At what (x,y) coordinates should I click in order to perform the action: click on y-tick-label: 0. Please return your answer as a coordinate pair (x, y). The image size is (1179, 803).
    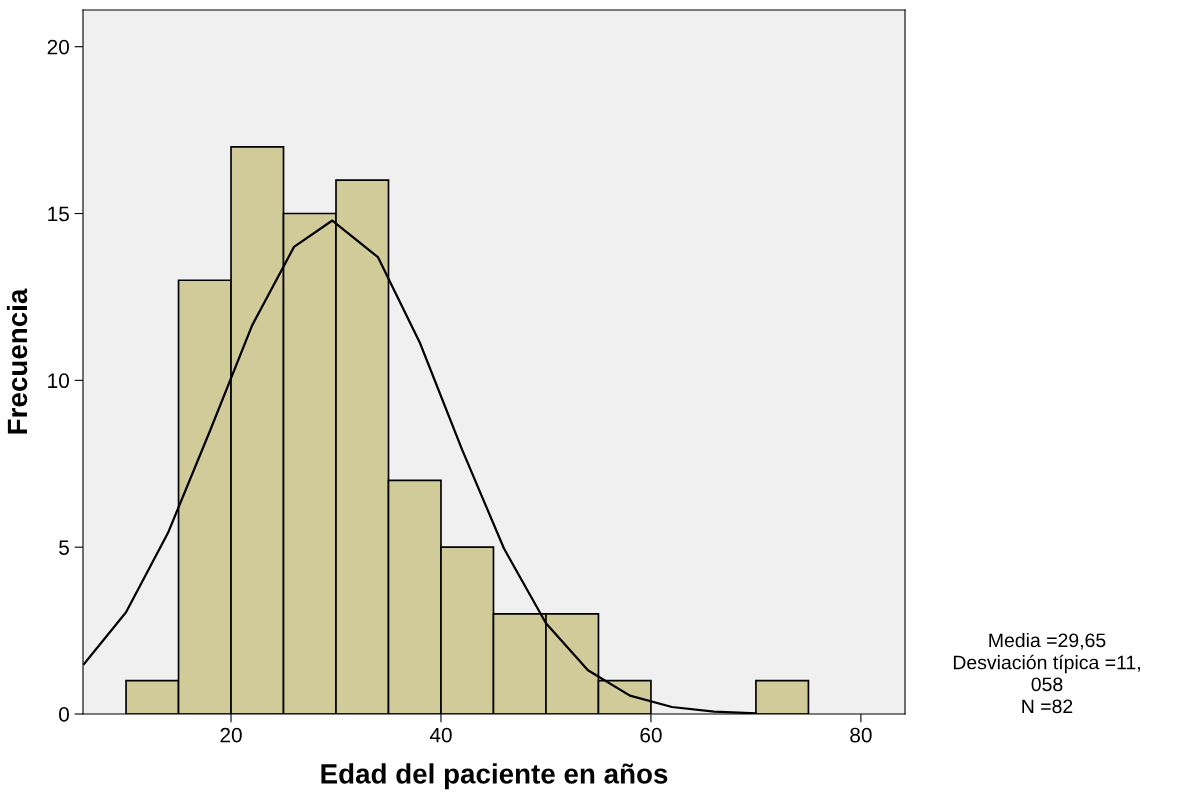
    Looking at the image, I should click on (64, 714).